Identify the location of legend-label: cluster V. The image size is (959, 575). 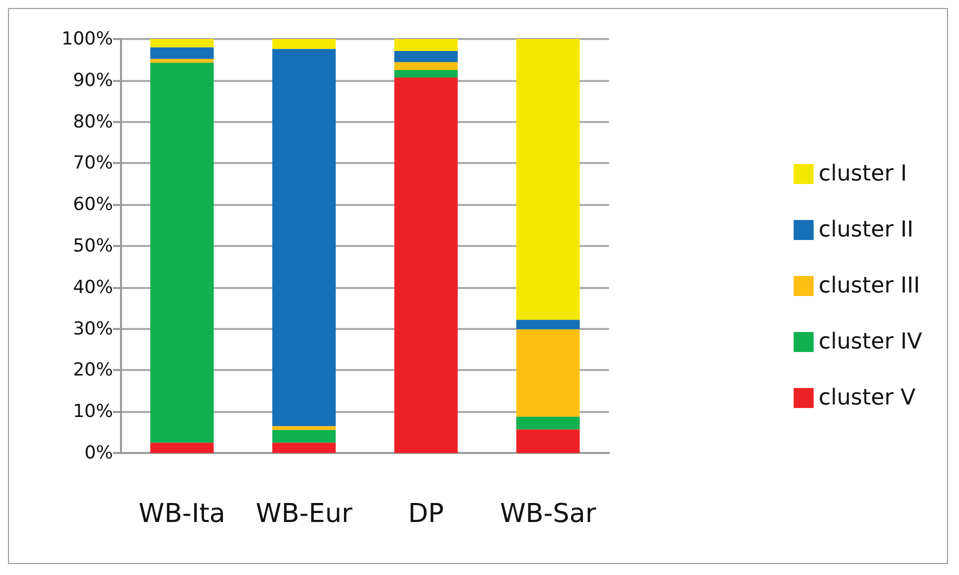
(867, 398).